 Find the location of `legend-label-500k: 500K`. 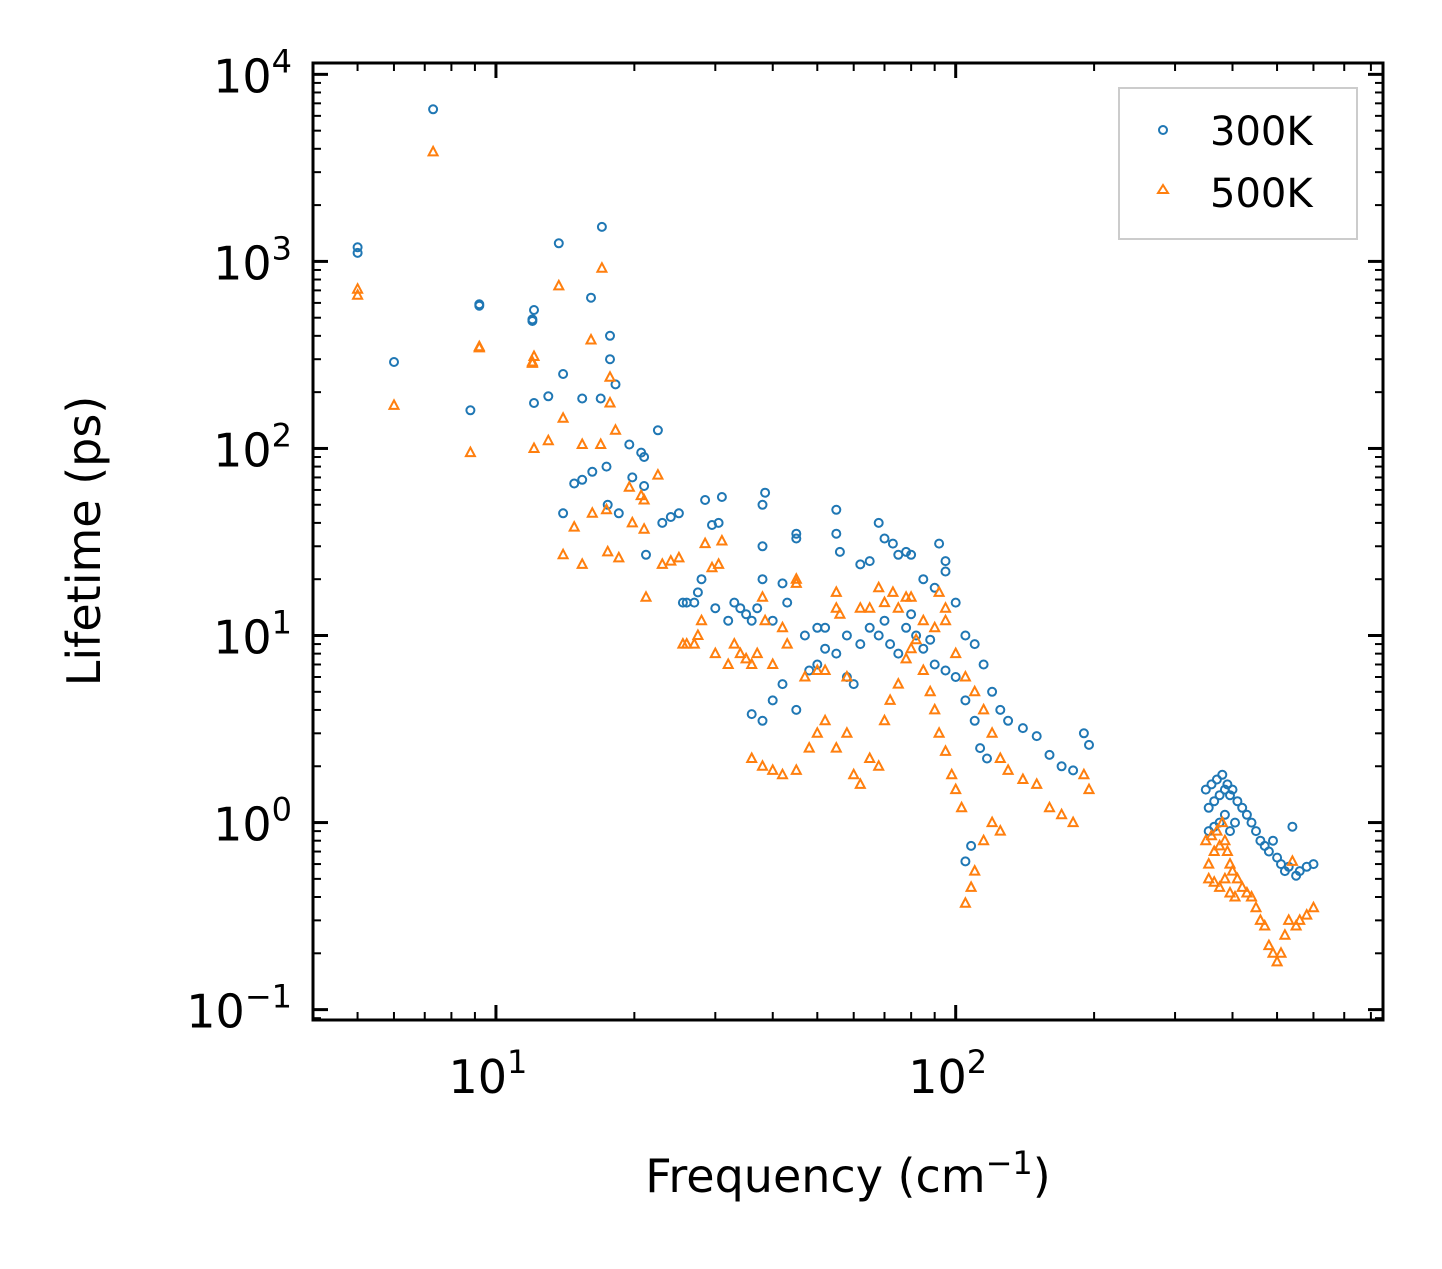

legend-label-500k: 500K is located at coordinates (1262, 194).